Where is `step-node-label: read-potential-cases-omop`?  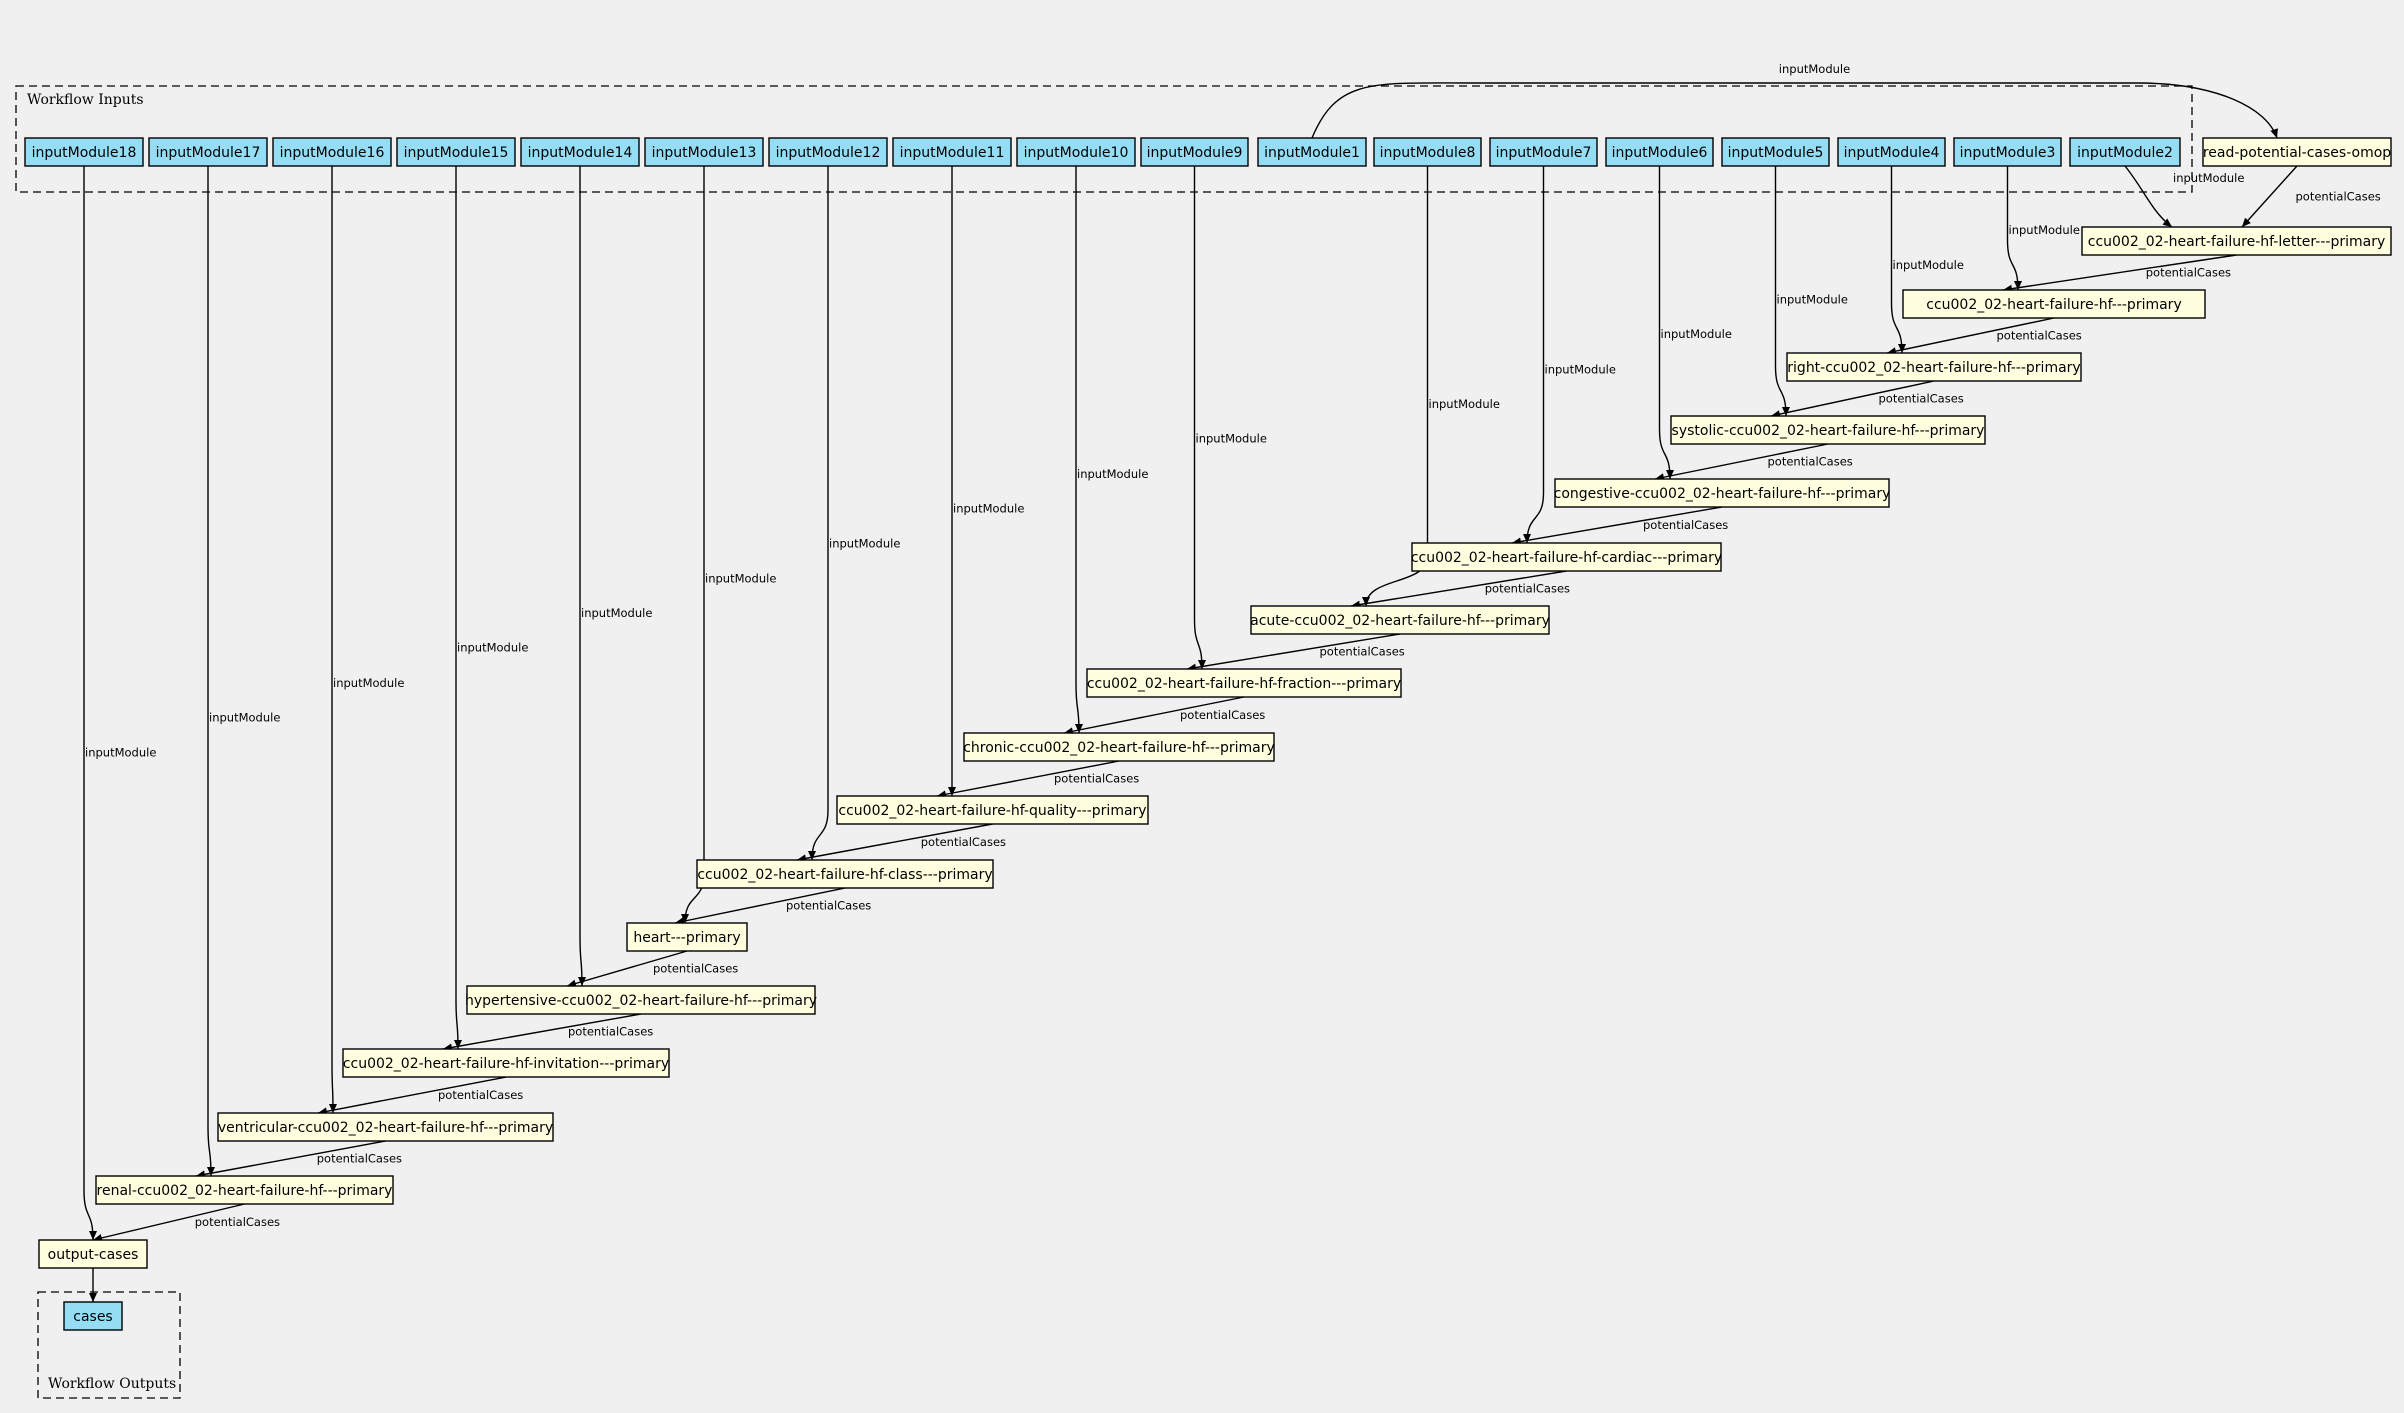
step-node-label: read-potential-cases-omop is located at coordinates (2297, 153).